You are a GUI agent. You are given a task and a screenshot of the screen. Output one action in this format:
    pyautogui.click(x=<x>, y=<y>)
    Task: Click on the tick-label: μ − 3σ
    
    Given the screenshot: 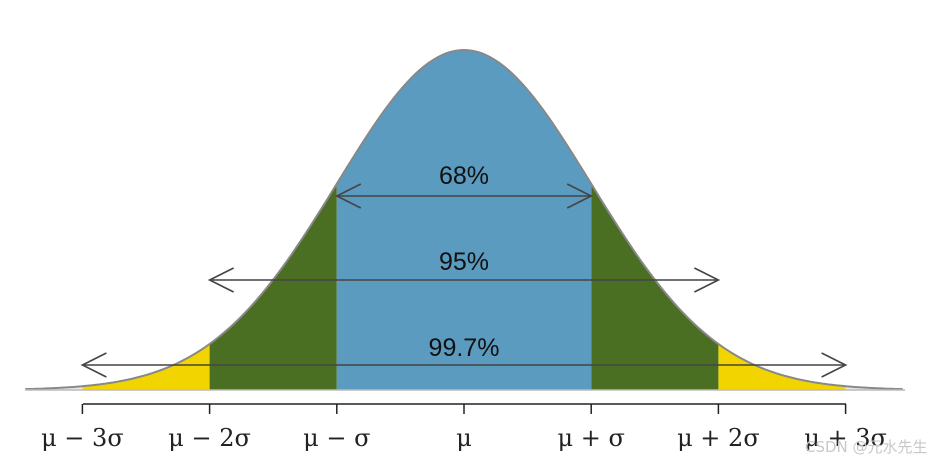 What is the action you would take?
    pyautogui.click(x=82, y=438)
    